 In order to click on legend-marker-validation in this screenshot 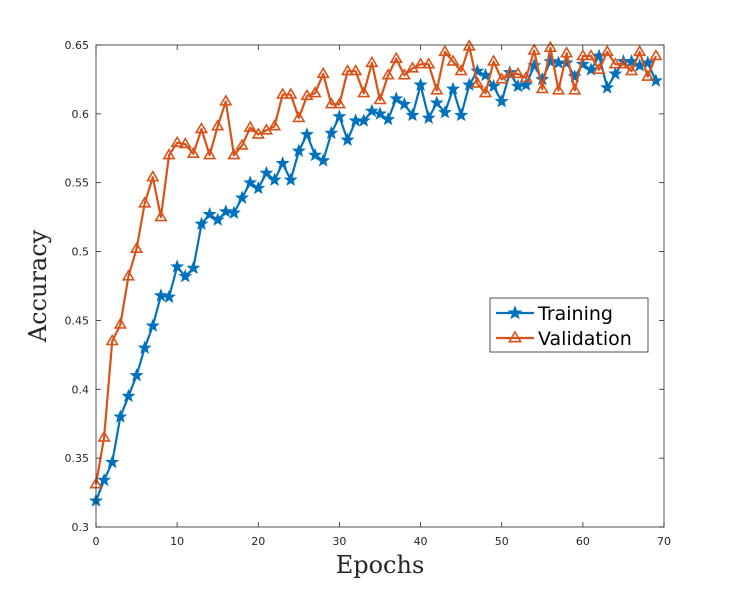, I will do `click(515, 336)`.